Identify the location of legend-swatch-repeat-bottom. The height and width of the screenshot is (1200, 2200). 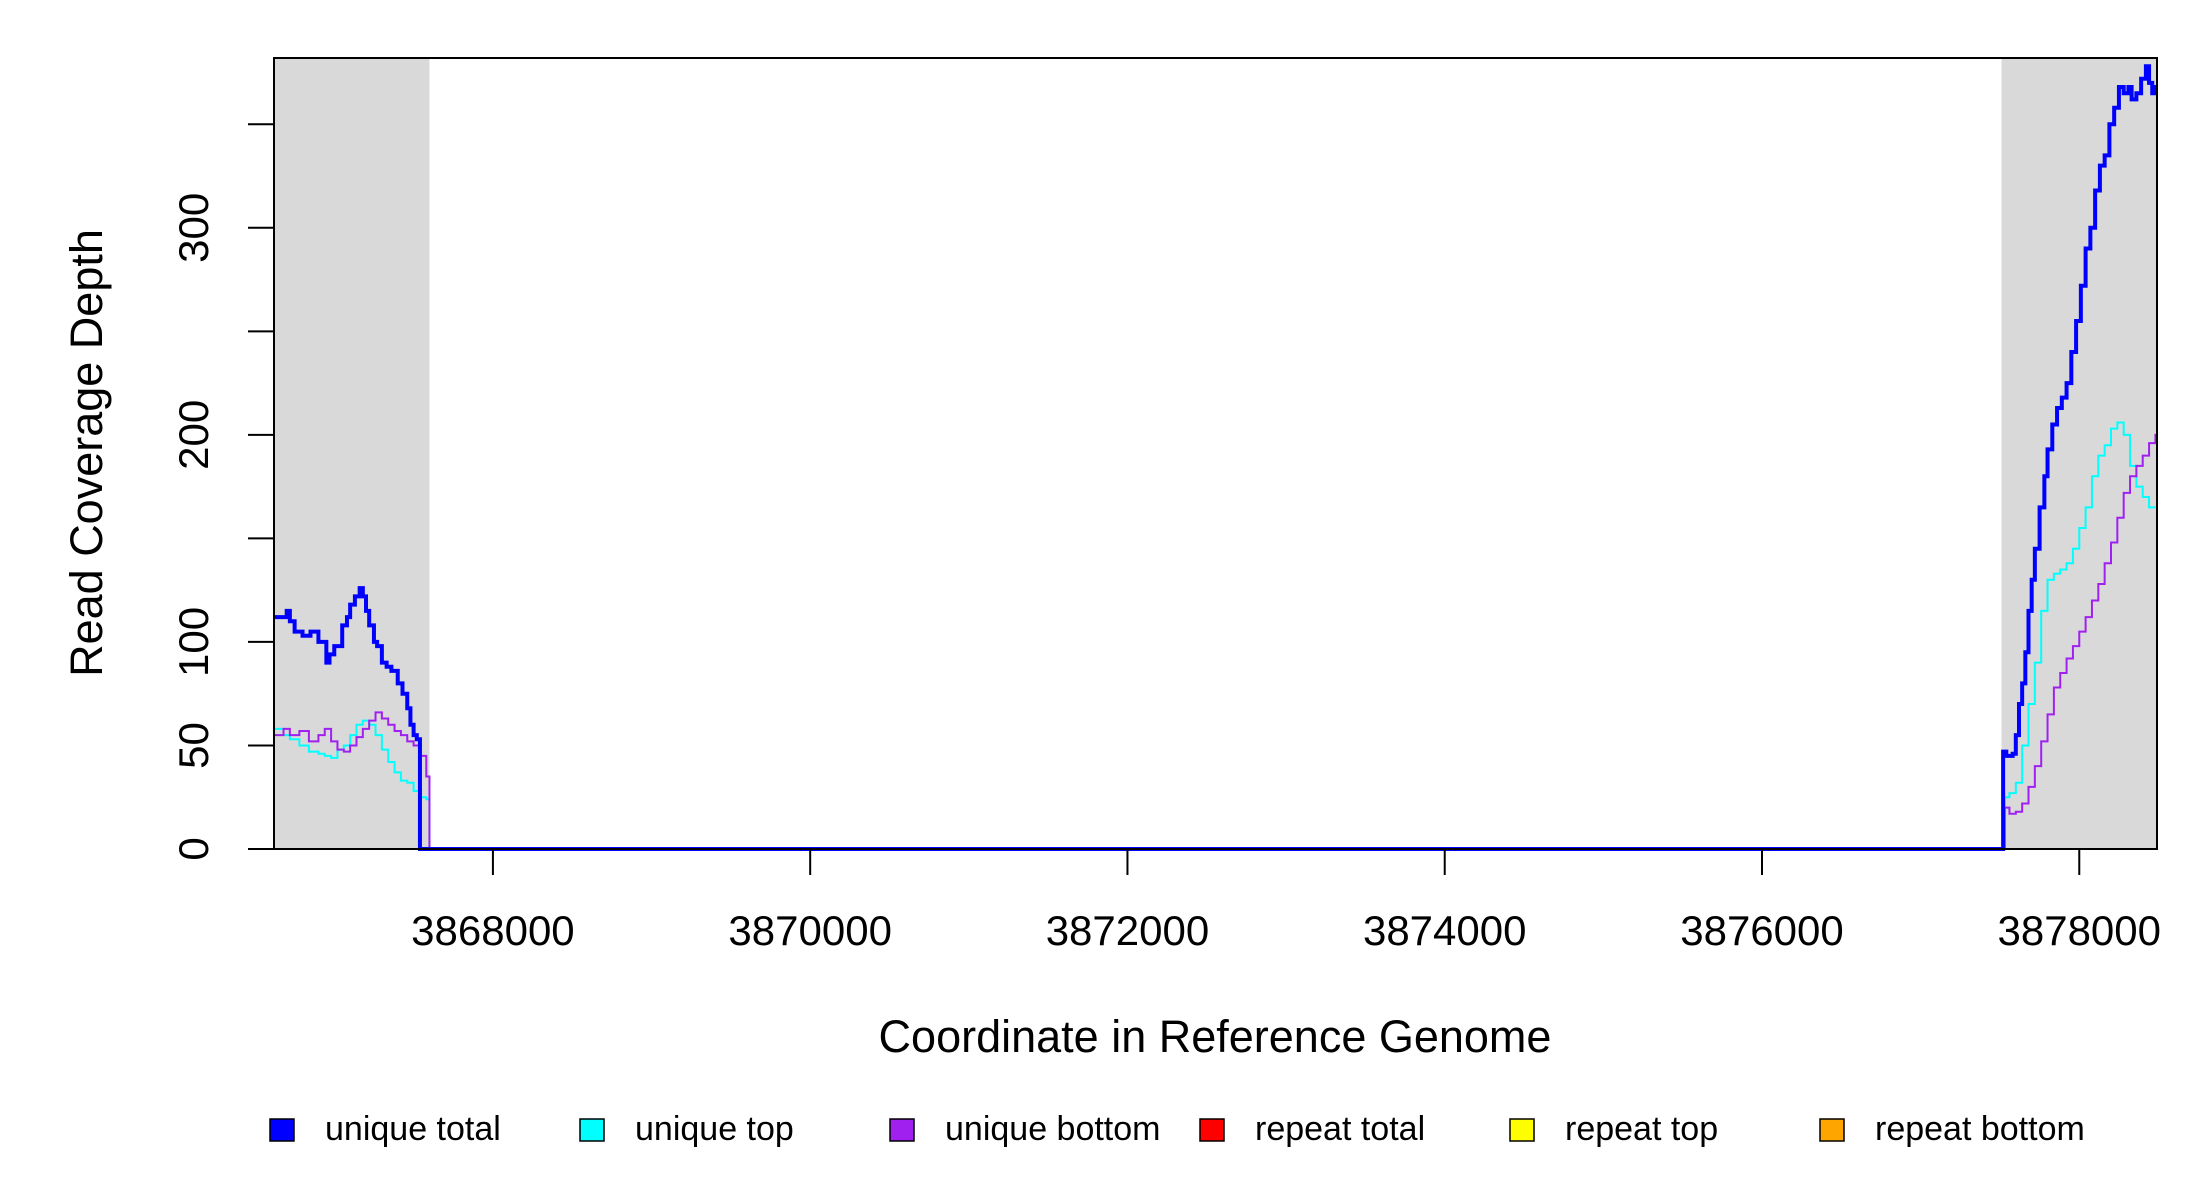
(1832, 1130).